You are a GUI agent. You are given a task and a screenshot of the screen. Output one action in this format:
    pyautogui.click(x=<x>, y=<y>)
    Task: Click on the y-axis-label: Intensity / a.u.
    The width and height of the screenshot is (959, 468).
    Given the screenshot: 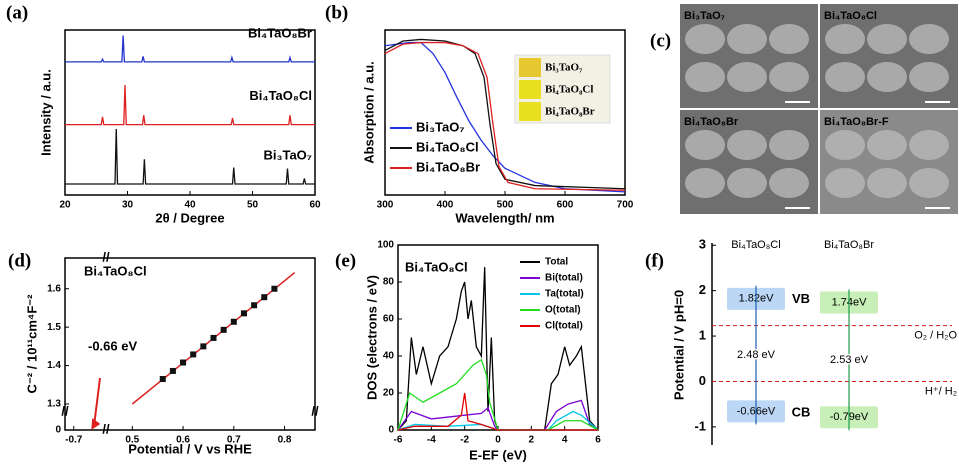 What is the action you would take?
    pyautogui.click(x=45, y=112)
    